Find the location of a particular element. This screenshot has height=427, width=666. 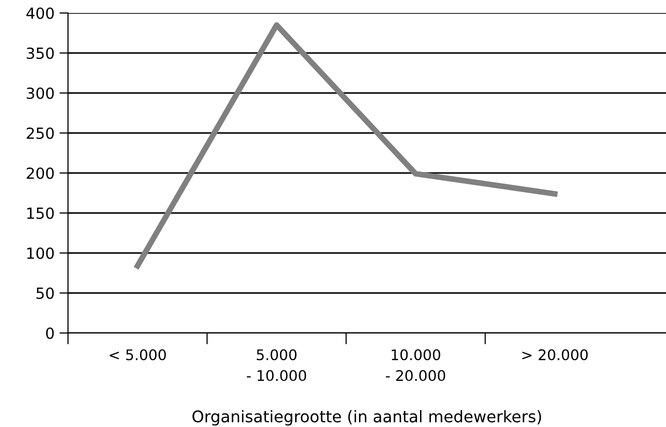

y-tick-label: 200 is located at coordinates (40, 173).